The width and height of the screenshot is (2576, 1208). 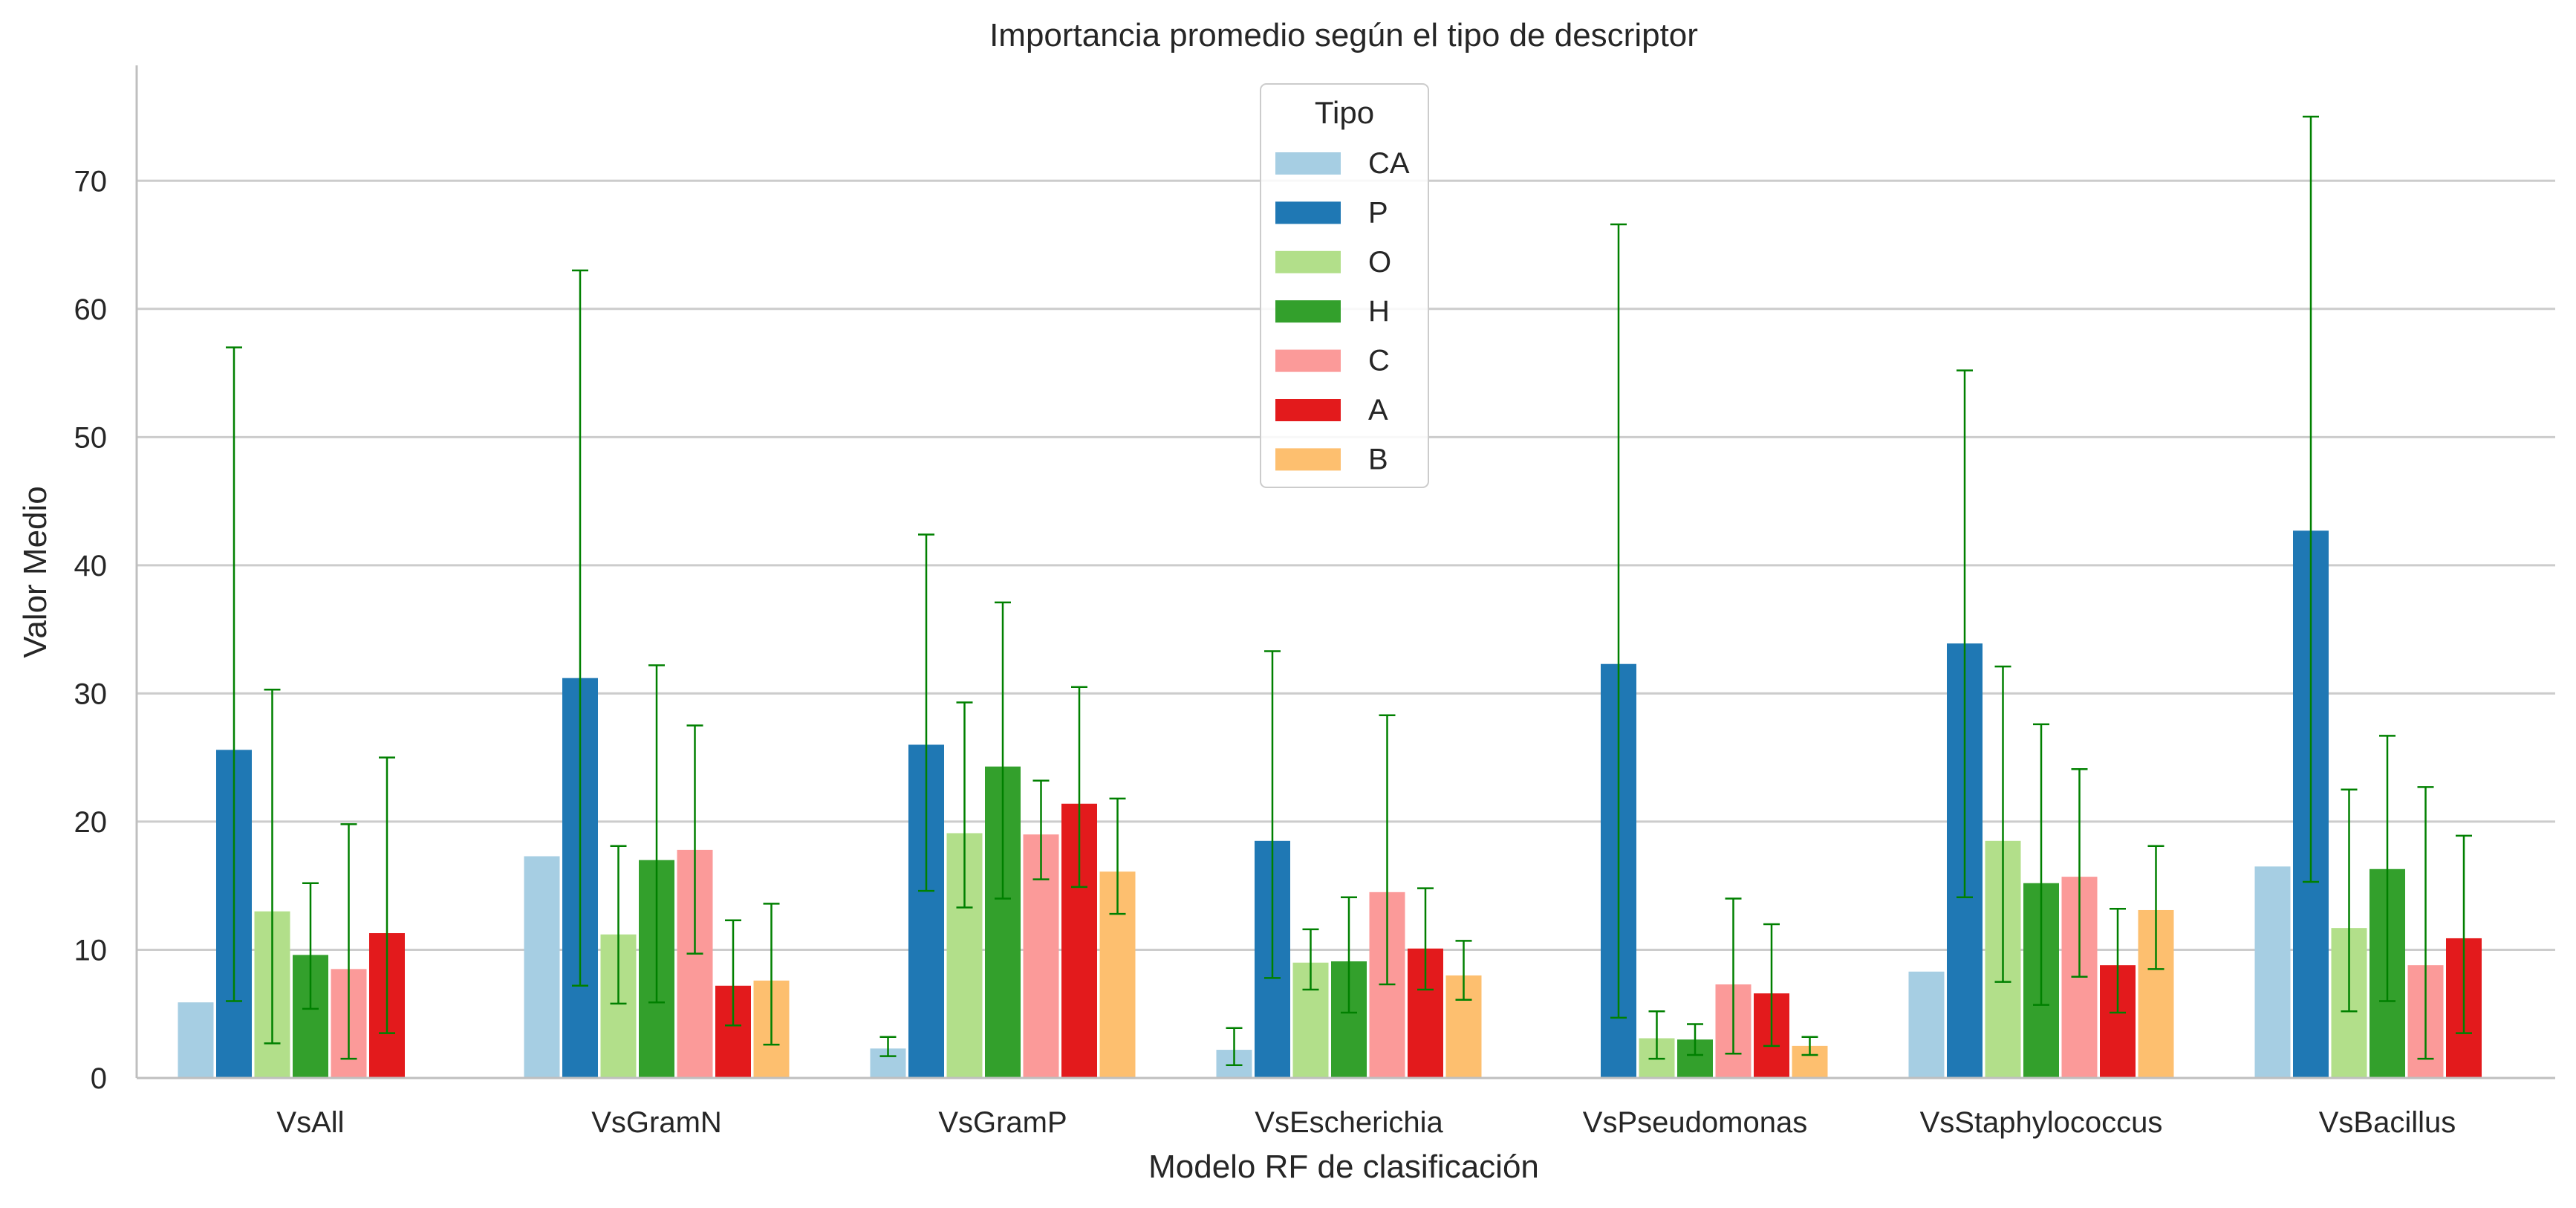 What do you see at coordinates (1344, 285) in the screenshot?
I see `legend-frame` at bounding box center [1344, 285].